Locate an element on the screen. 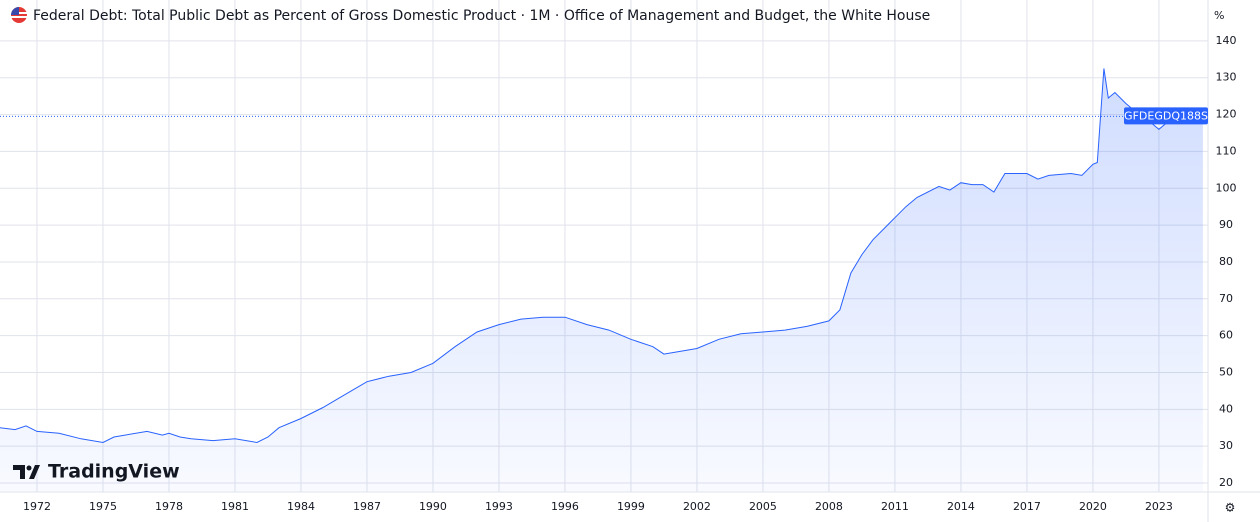  x-tick-label: 2014 is located at coordinates (961, 506).